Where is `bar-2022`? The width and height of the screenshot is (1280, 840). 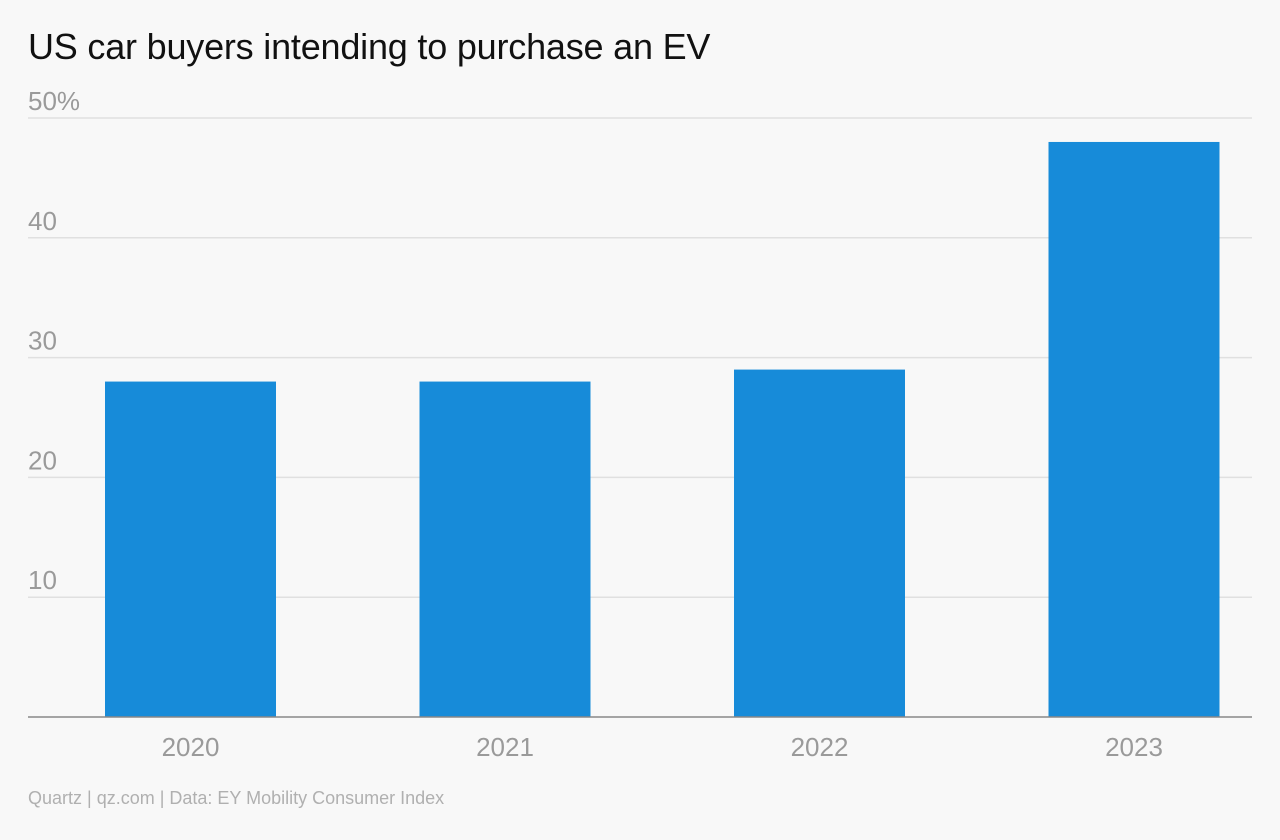
bar-2022 is located at coordinates (819, 543).